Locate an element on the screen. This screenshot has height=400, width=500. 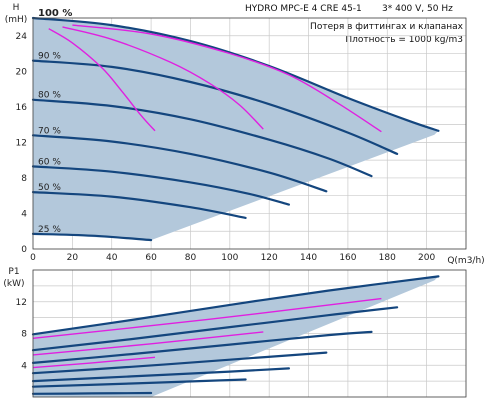
chart-title: HYDRO MPC-E 4 CRE 45-1 is located at coordinates (303, 9).